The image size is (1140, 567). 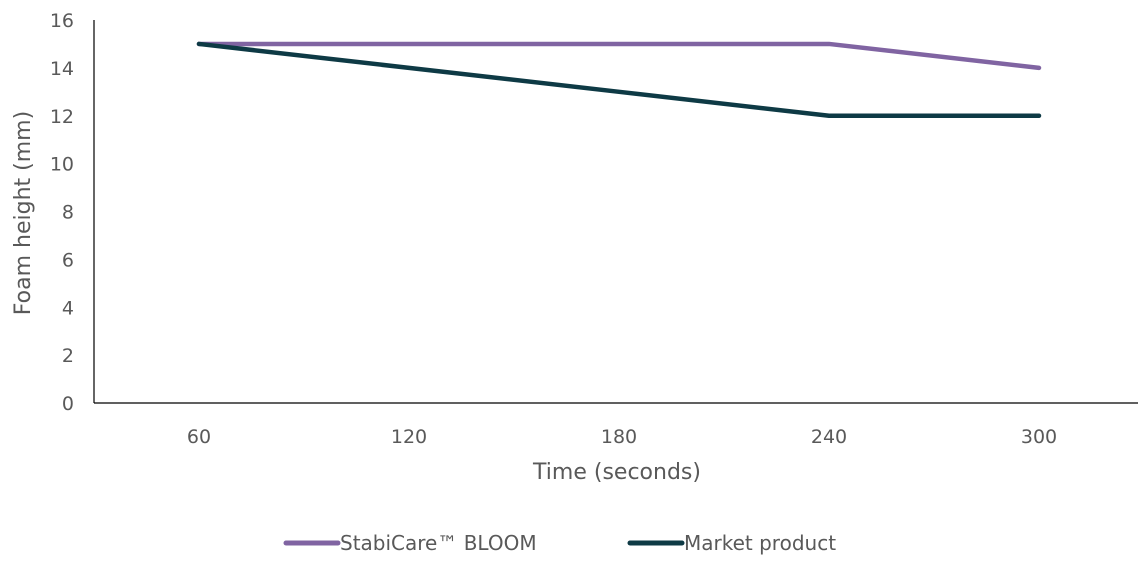 I want to click on x-tick-label: 240, so click(x=829, y=437).